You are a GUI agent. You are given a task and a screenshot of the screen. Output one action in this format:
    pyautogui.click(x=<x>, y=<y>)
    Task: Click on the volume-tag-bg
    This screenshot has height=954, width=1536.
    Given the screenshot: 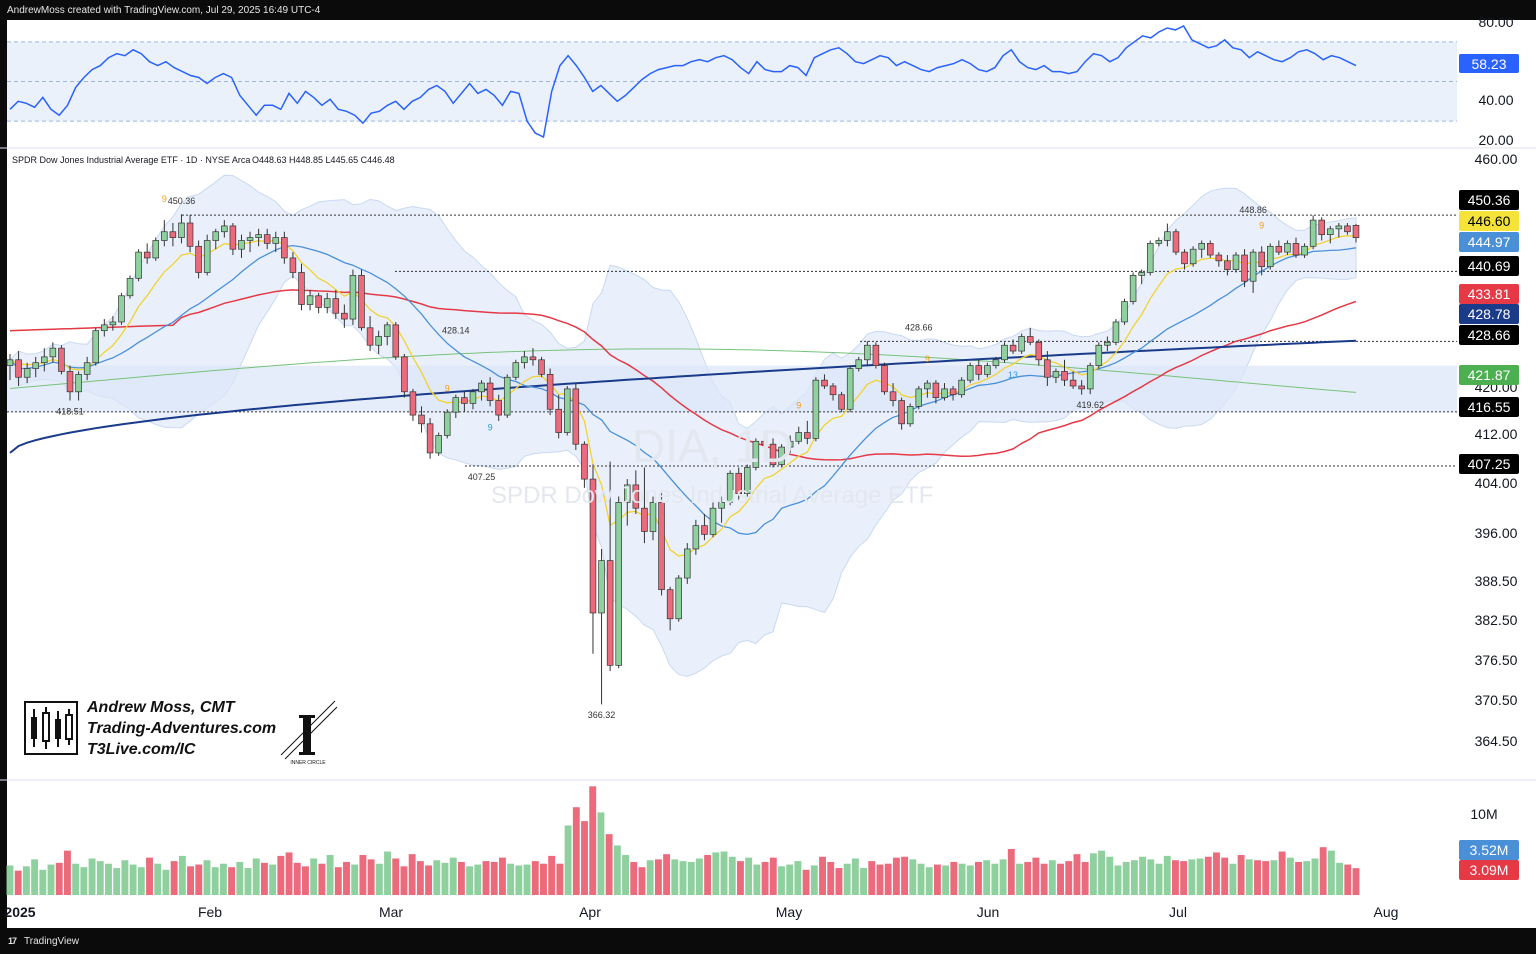 What is the action you would take?
    pyautogui.click(x=1489, y=870)
    